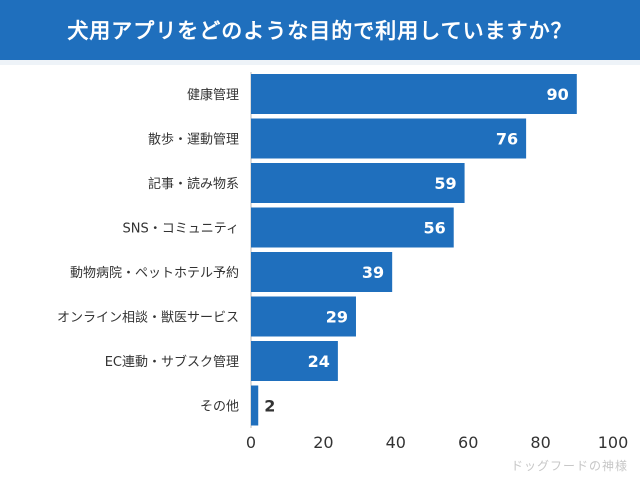 This screenshot has height=480, width=640. I want to click on data-label: 76, so click(507, 139).